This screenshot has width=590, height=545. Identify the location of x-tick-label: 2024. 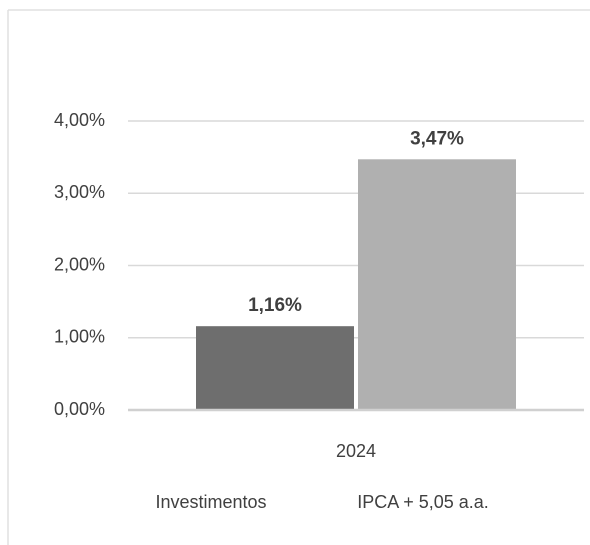
(356, 451).